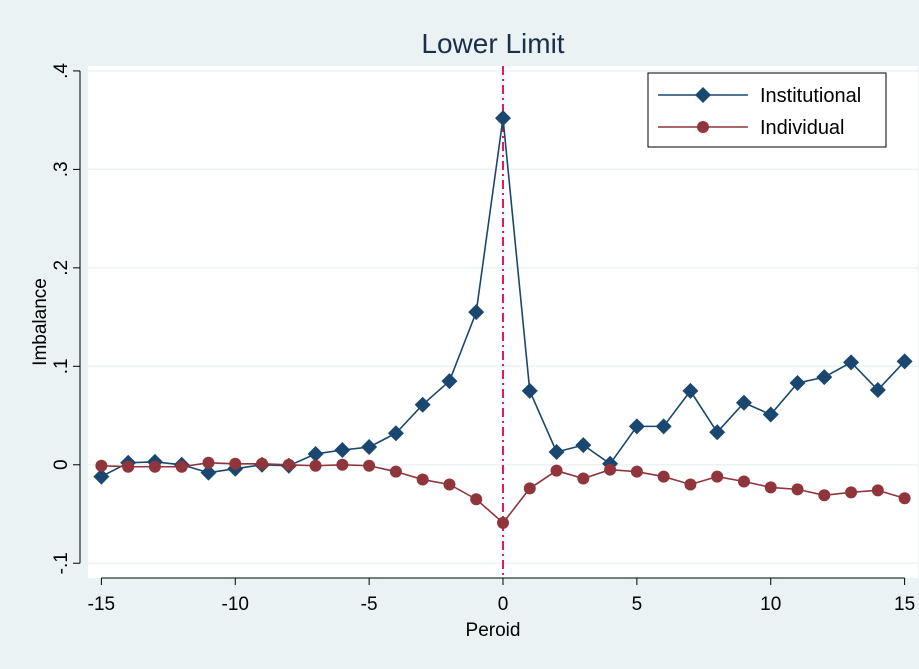  I want to click on x-tick-label: 5, so click(637, 604).